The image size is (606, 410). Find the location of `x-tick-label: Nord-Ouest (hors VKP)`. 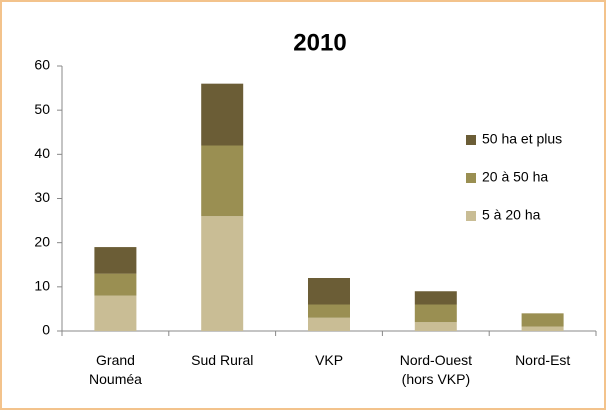

x-tick-label: Nord-Ouest (hors VKP) is located at coordinates (436, 369).